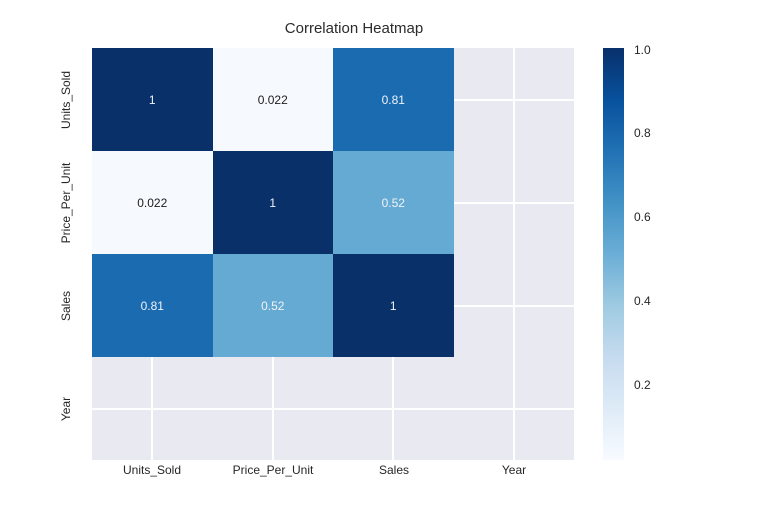 The width and height of the screenshot is (768, 512). I want to click on colorbar-tick-label: 0.6, so click(642, 217).